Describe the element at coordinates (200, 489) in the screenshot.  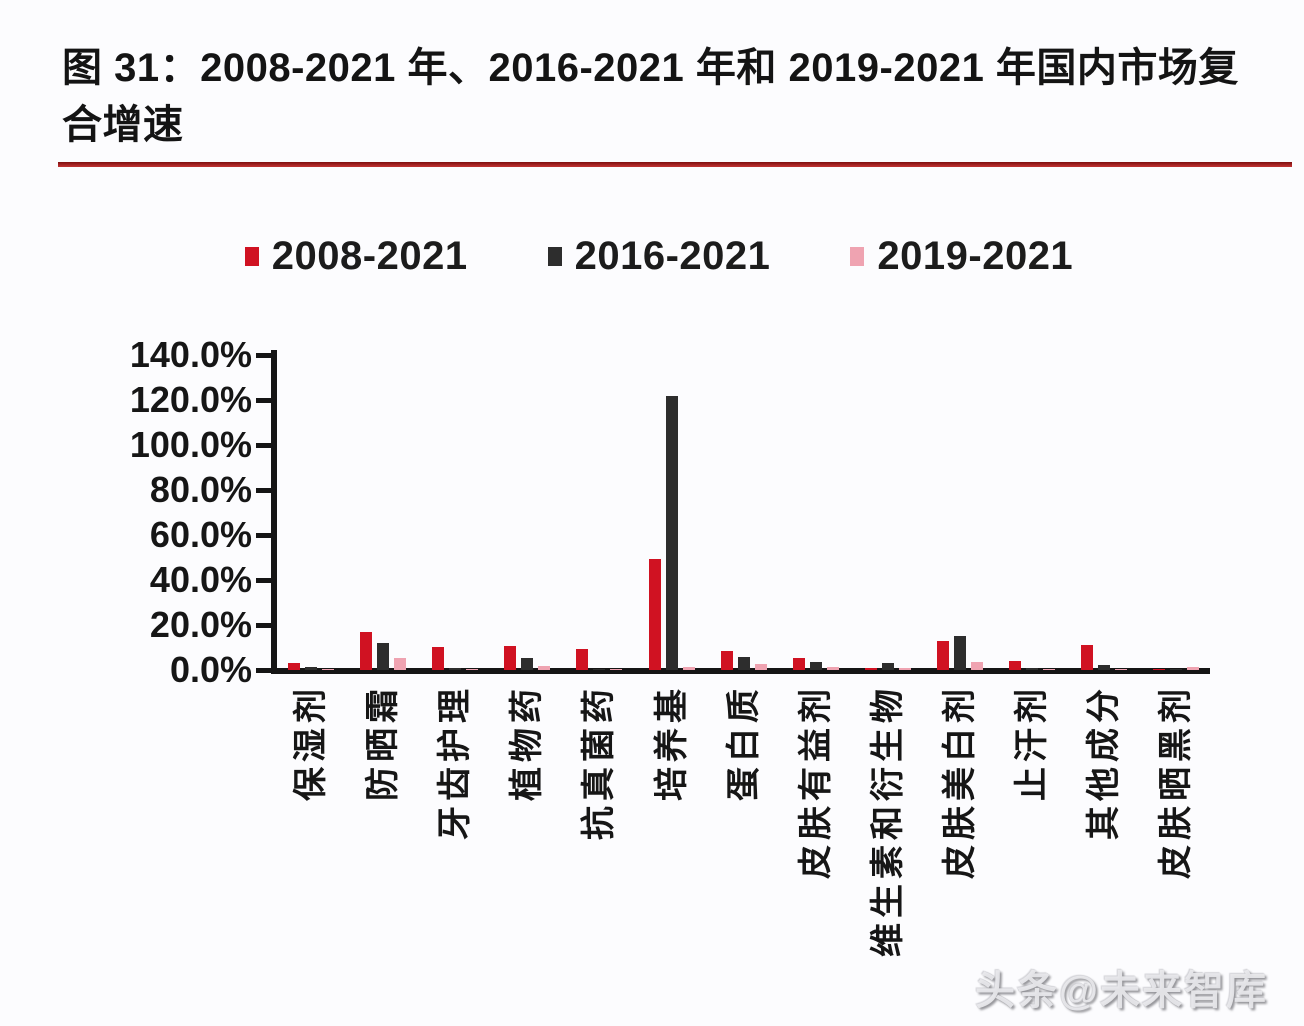
I see `y-axis-label: 80.0%` at that location.